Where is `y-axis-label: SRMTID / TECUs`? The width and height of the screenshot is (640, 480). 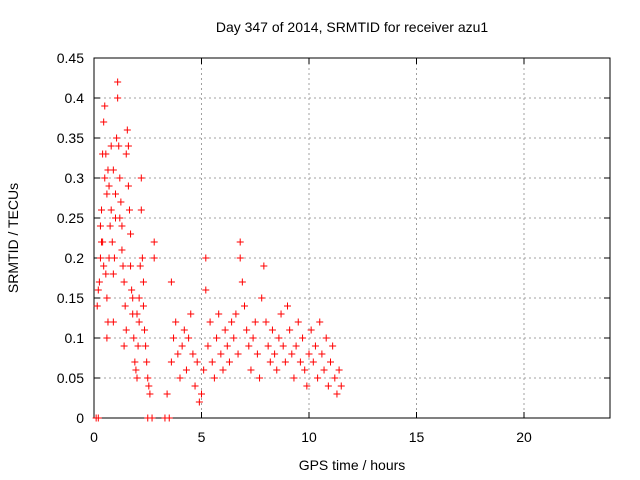 y-axis-label: SRMTID / TECUs is located at coordinates (13, 238).